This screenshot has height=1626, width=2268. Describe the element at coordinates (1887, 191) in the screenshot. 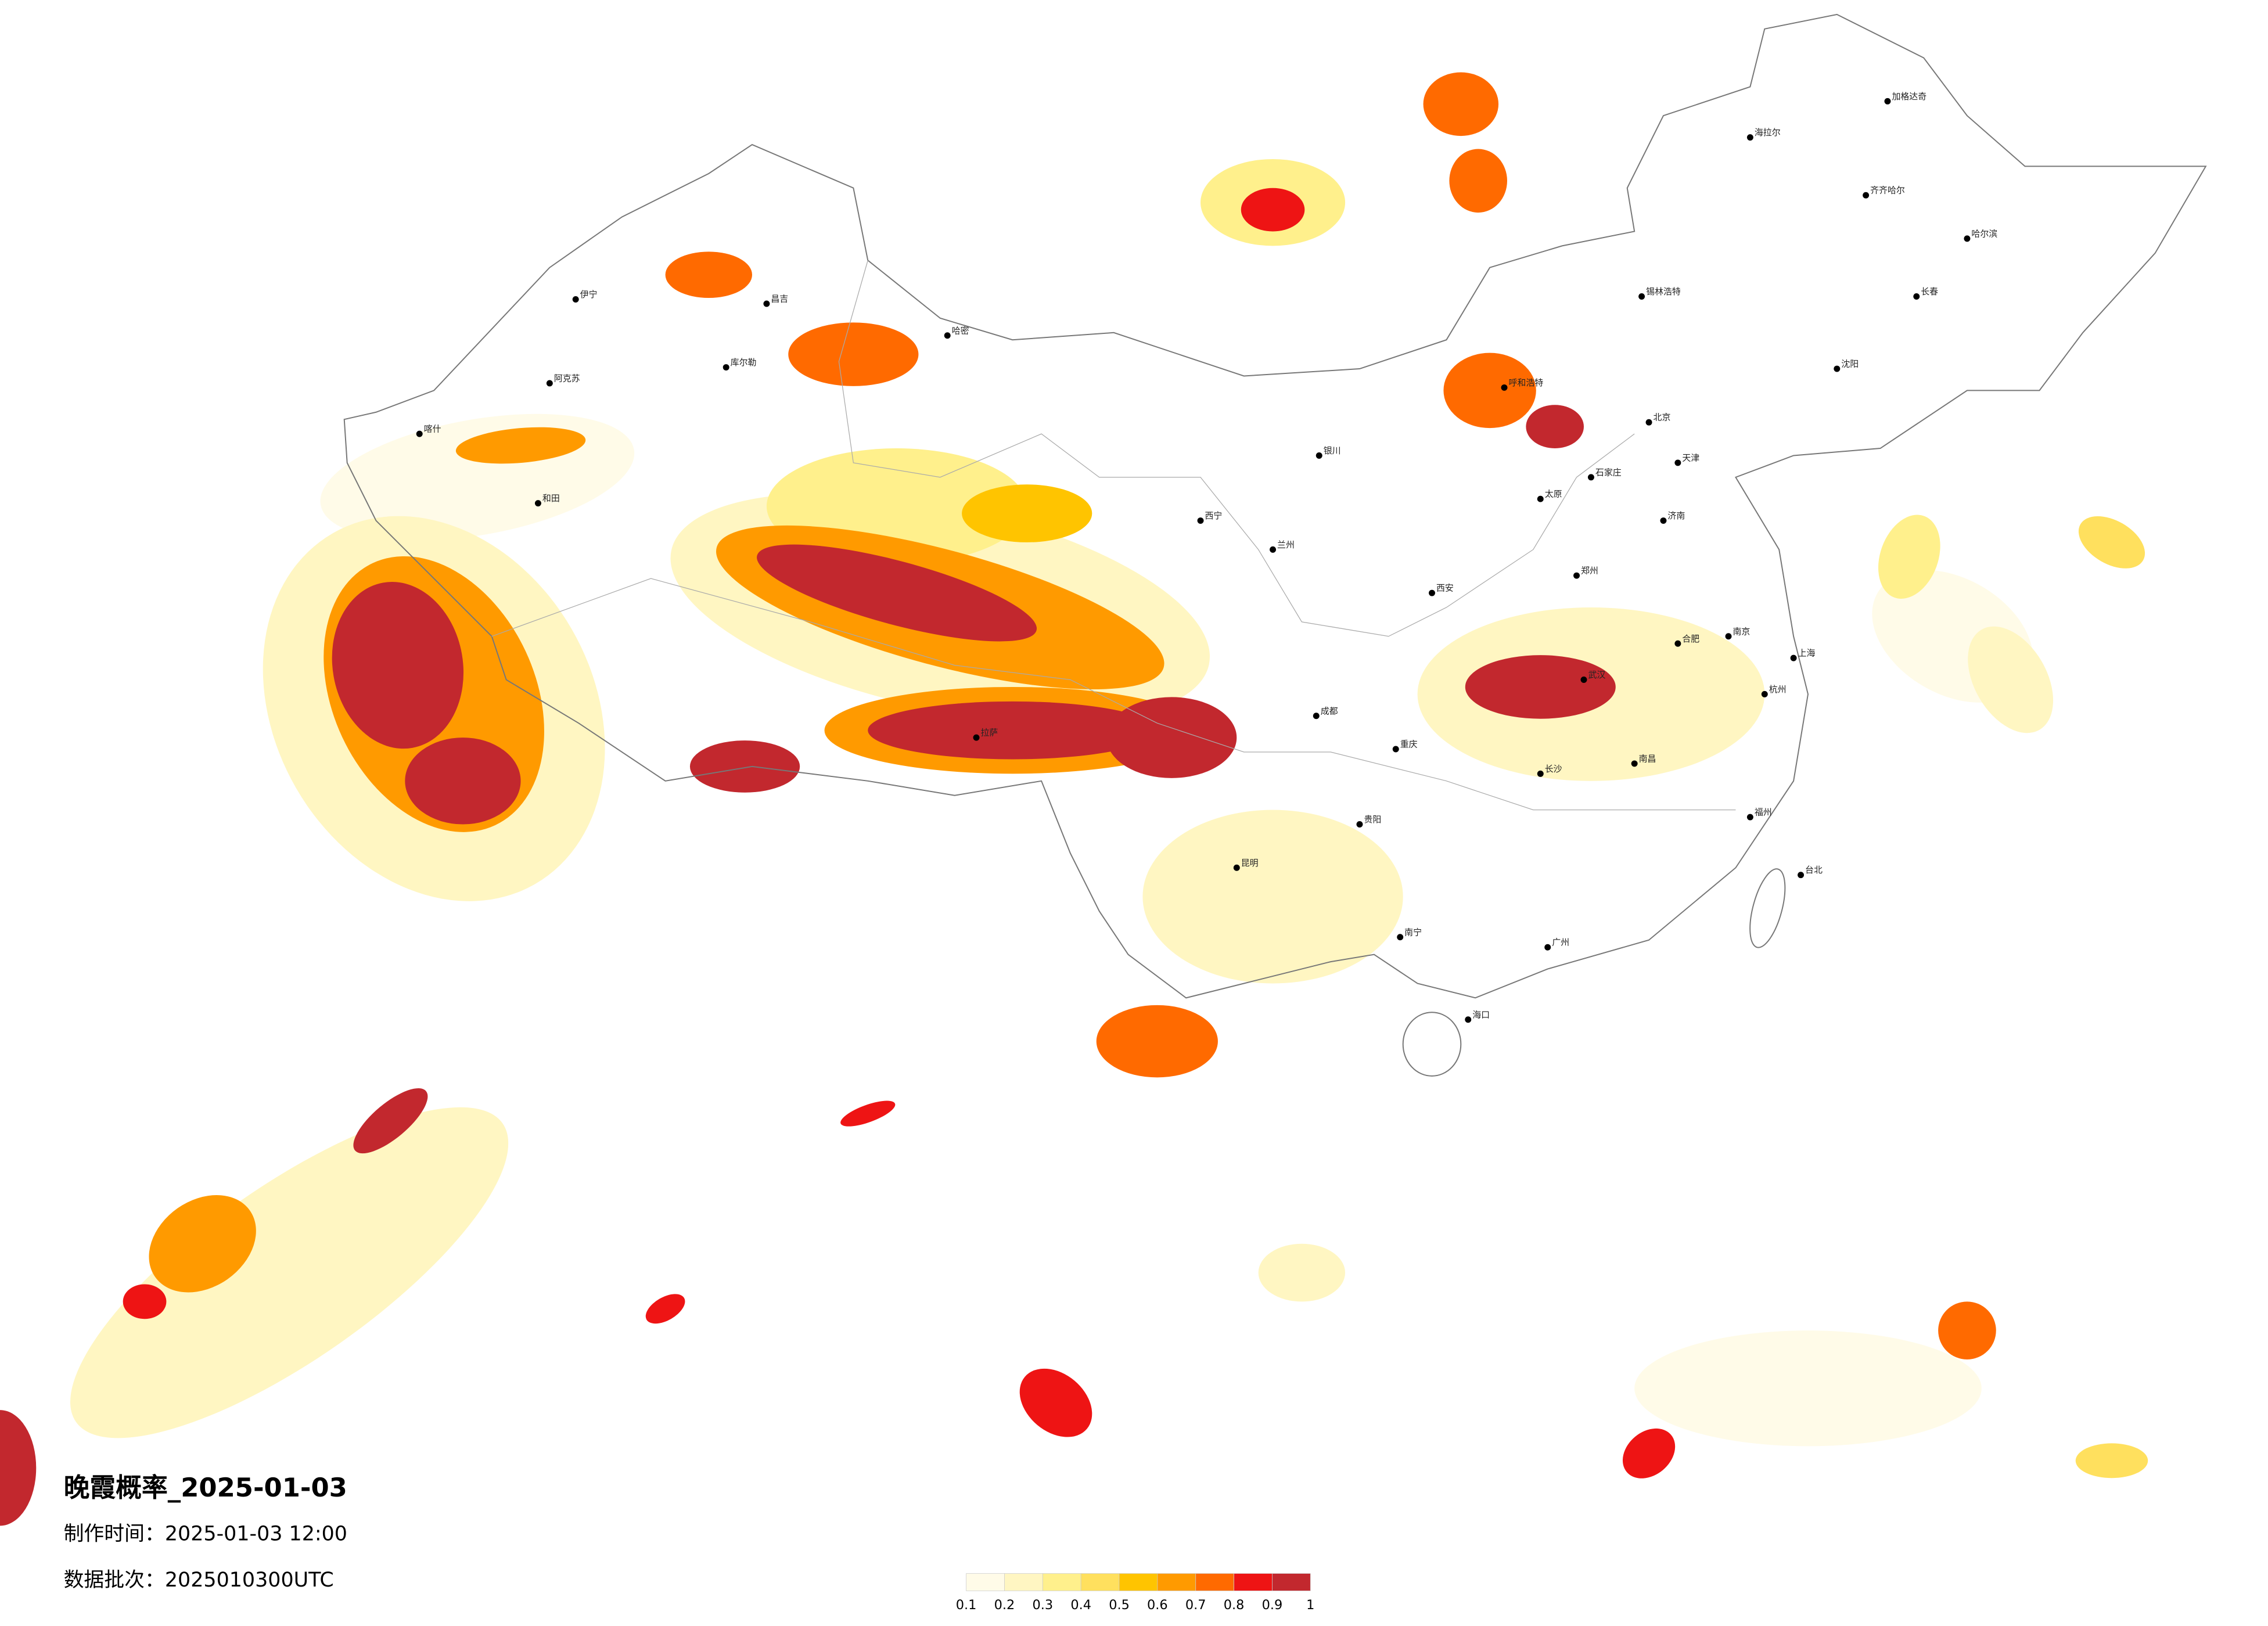

I see `city-label: 齐齐哈尔` at that location.